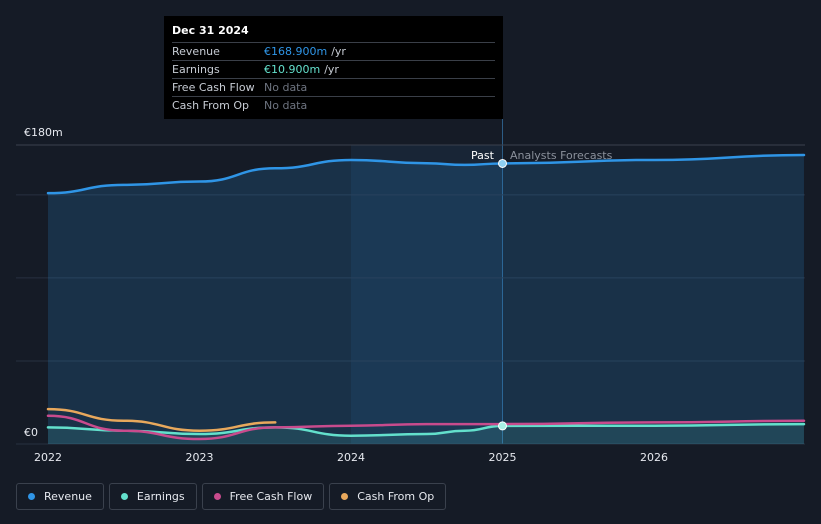 This screenshot has height=524, width=821. Describe the element at coordinates (217, 496) in the screenshot. I see `free-cash-flow-dot-icon` at that location.